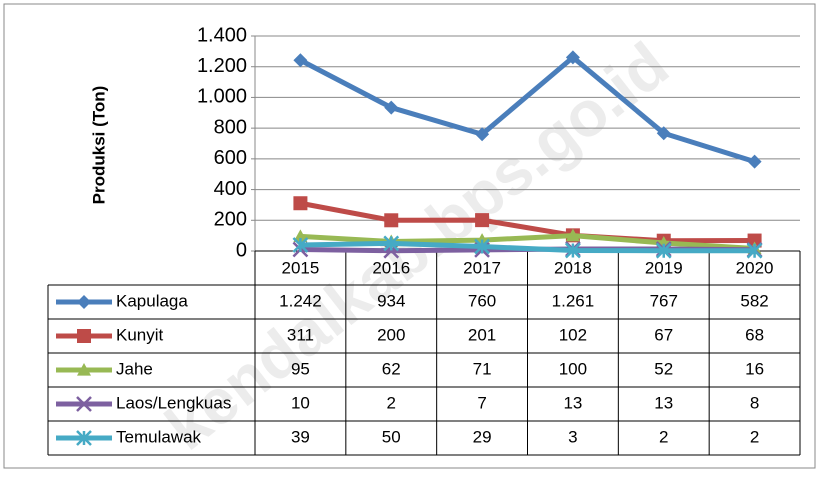 The width and height of the screenshot is (820, 478). What do you see at coordinates (230, 158) in the screenshot?
I see `y-tick-label: 600` at bounding box center [230, 158].